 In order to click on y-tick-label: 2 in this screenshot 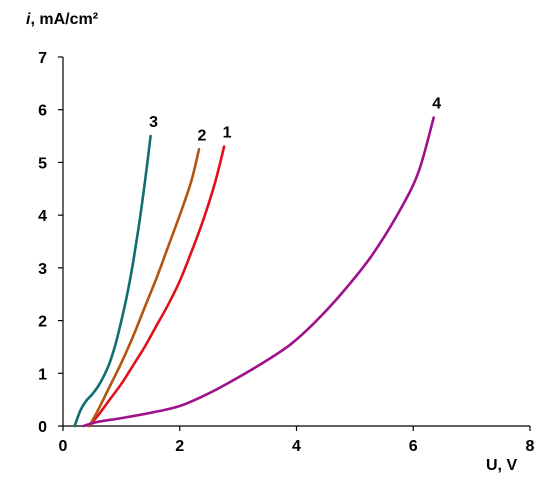, I will do `click(42, 322)`.